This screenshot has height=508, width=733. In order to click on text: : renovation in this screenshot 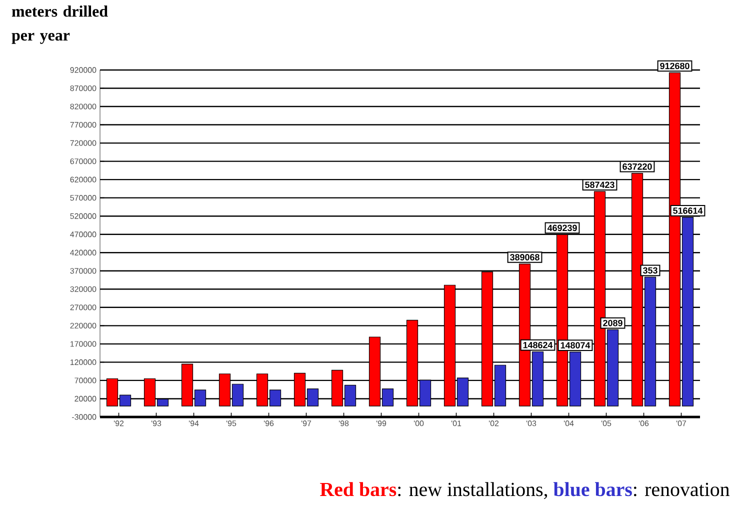, I will do `click(682, 489)`.